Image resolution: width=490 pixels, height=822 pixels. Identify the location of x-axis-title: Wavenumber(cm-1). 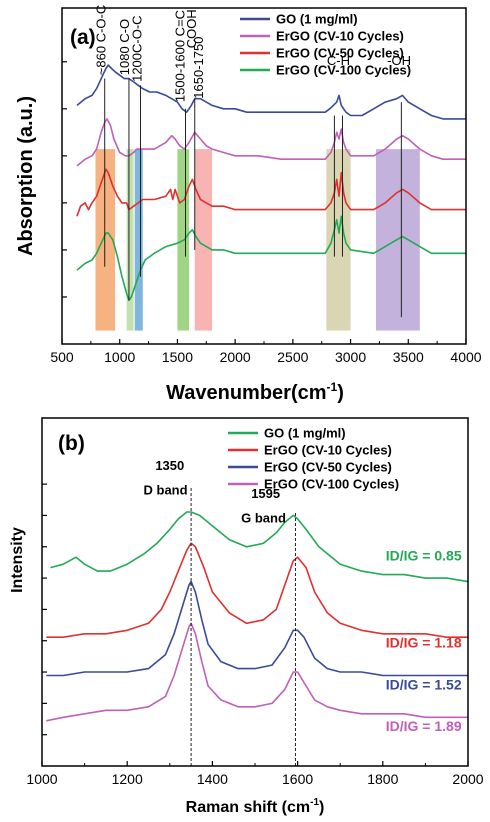
(255, 392).